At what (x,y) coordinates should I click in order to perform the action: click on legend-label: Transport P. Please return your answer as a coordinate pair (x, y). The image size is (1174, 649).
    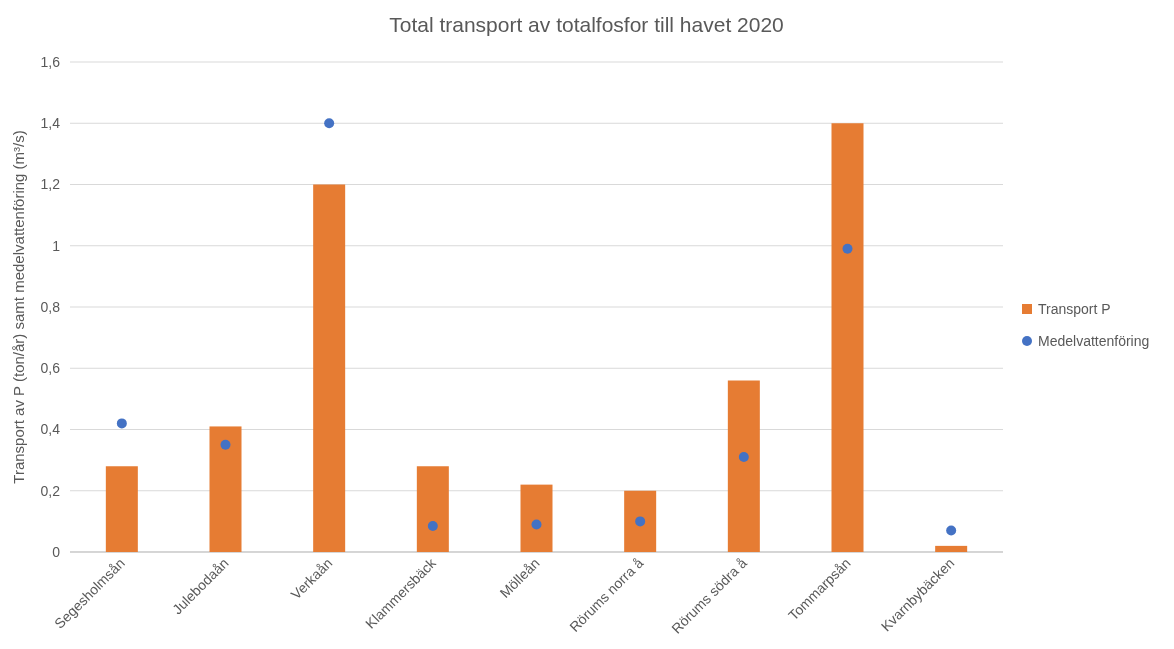
    Looking at the image, I should click on (1074, 308).